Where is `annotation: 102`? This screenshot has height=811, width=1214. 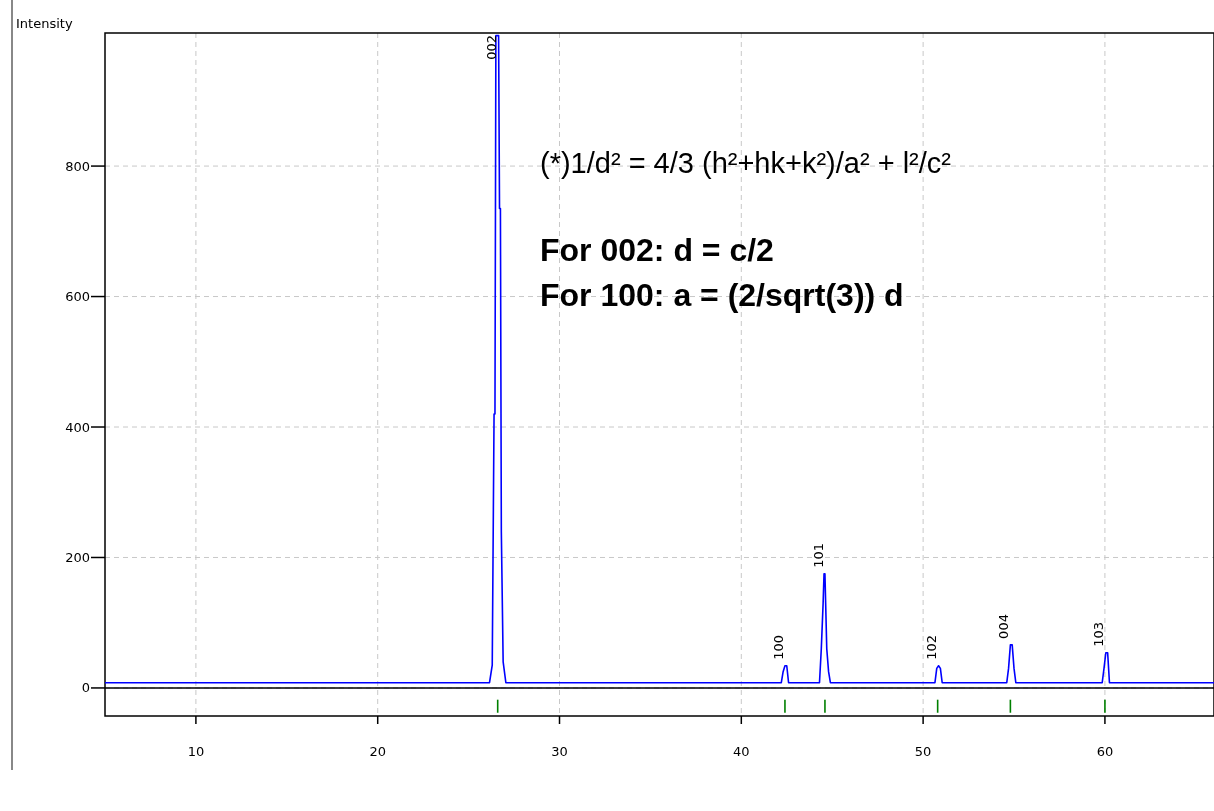
annotation: 102 is located at coordinates (931, 647).